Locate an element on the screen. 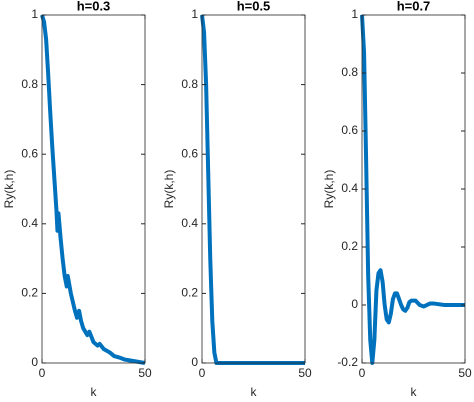 This screenshot has width=474, height=402. chart-title: h=0.5 is located at coordinates (254, 6).